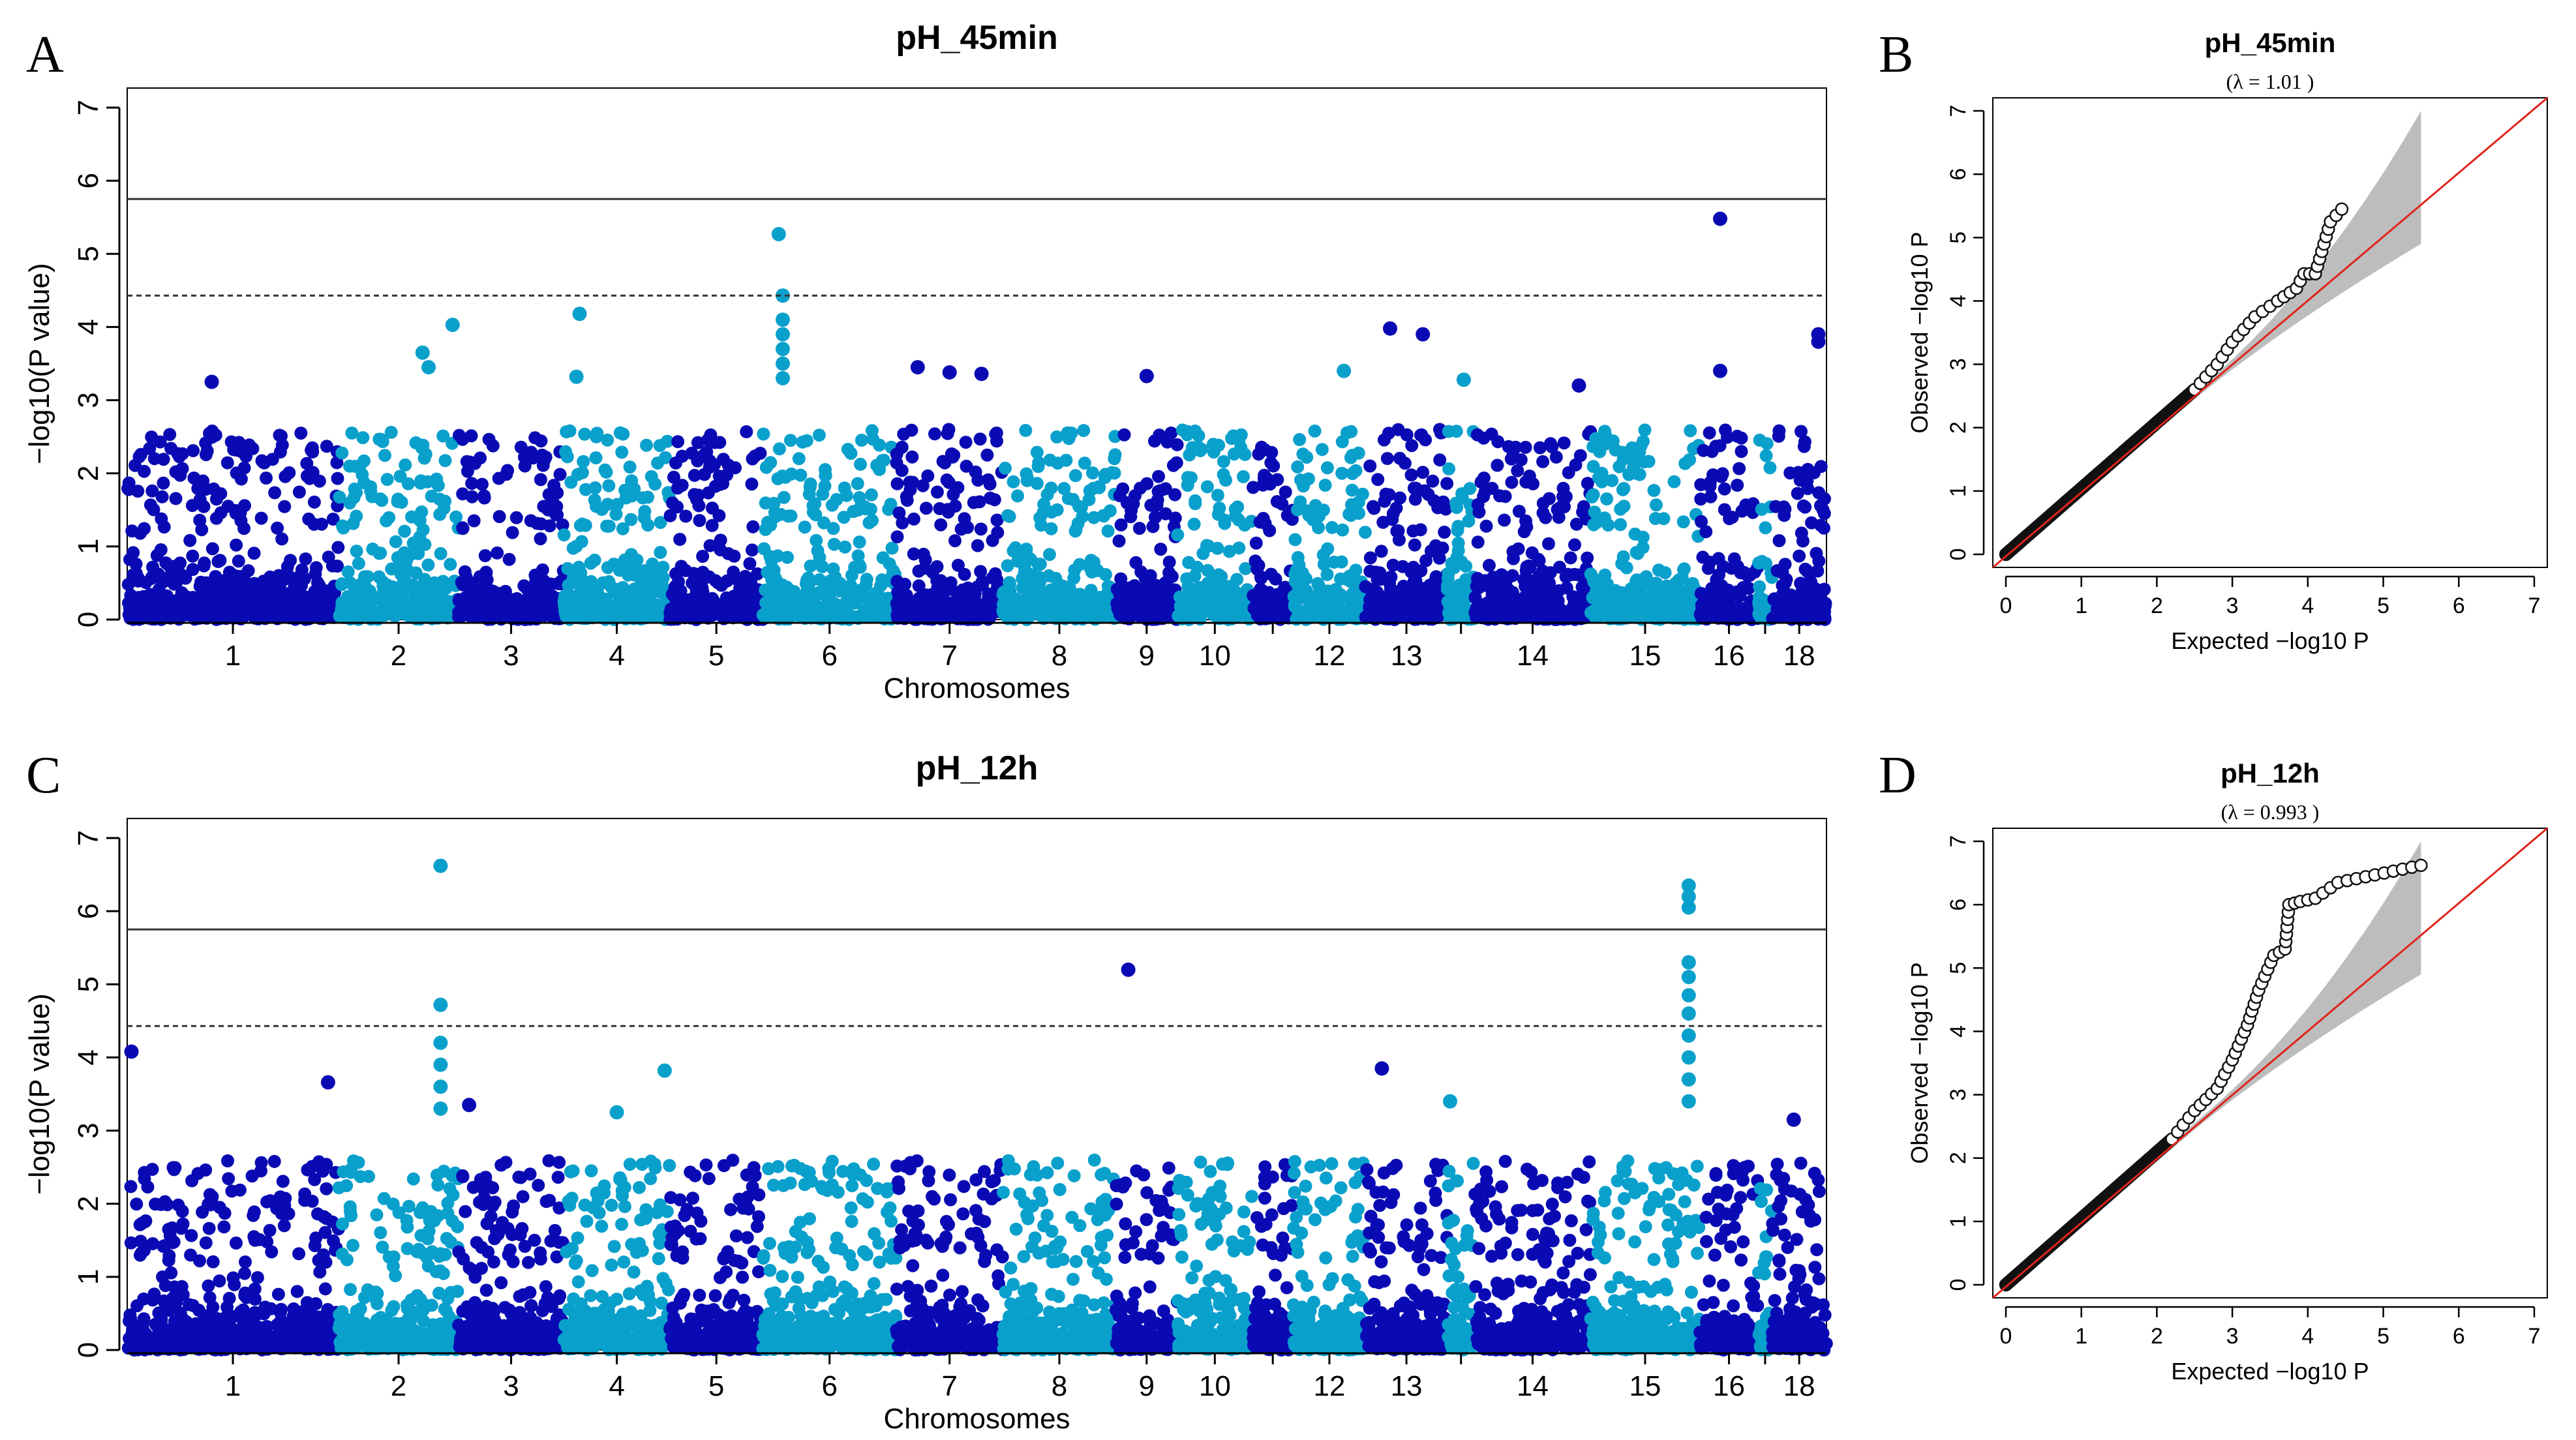 Image resolution: width=2576 pixels, height=1440 pixels. I want to click on panel-letter-a: A, so click(45, 55).